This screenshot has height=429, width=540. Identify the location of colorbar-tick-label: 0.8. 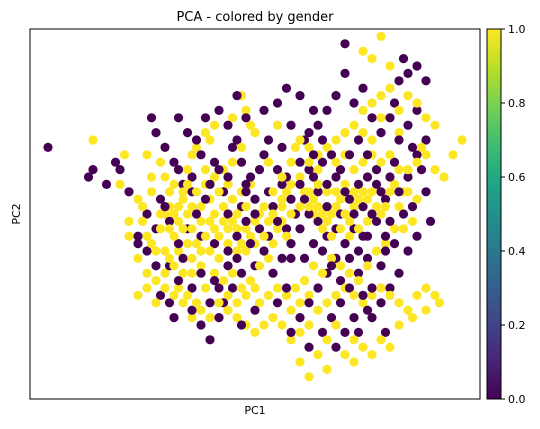
(517, 103).